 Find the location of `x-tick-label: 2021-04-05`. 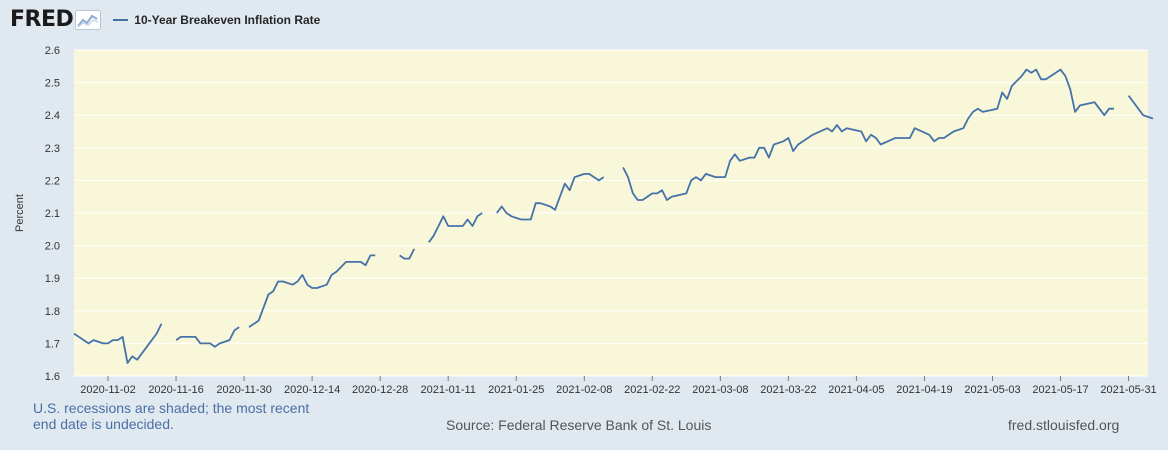

x-tick-label: 2021-04-05 is located at coordinates (856, 390).